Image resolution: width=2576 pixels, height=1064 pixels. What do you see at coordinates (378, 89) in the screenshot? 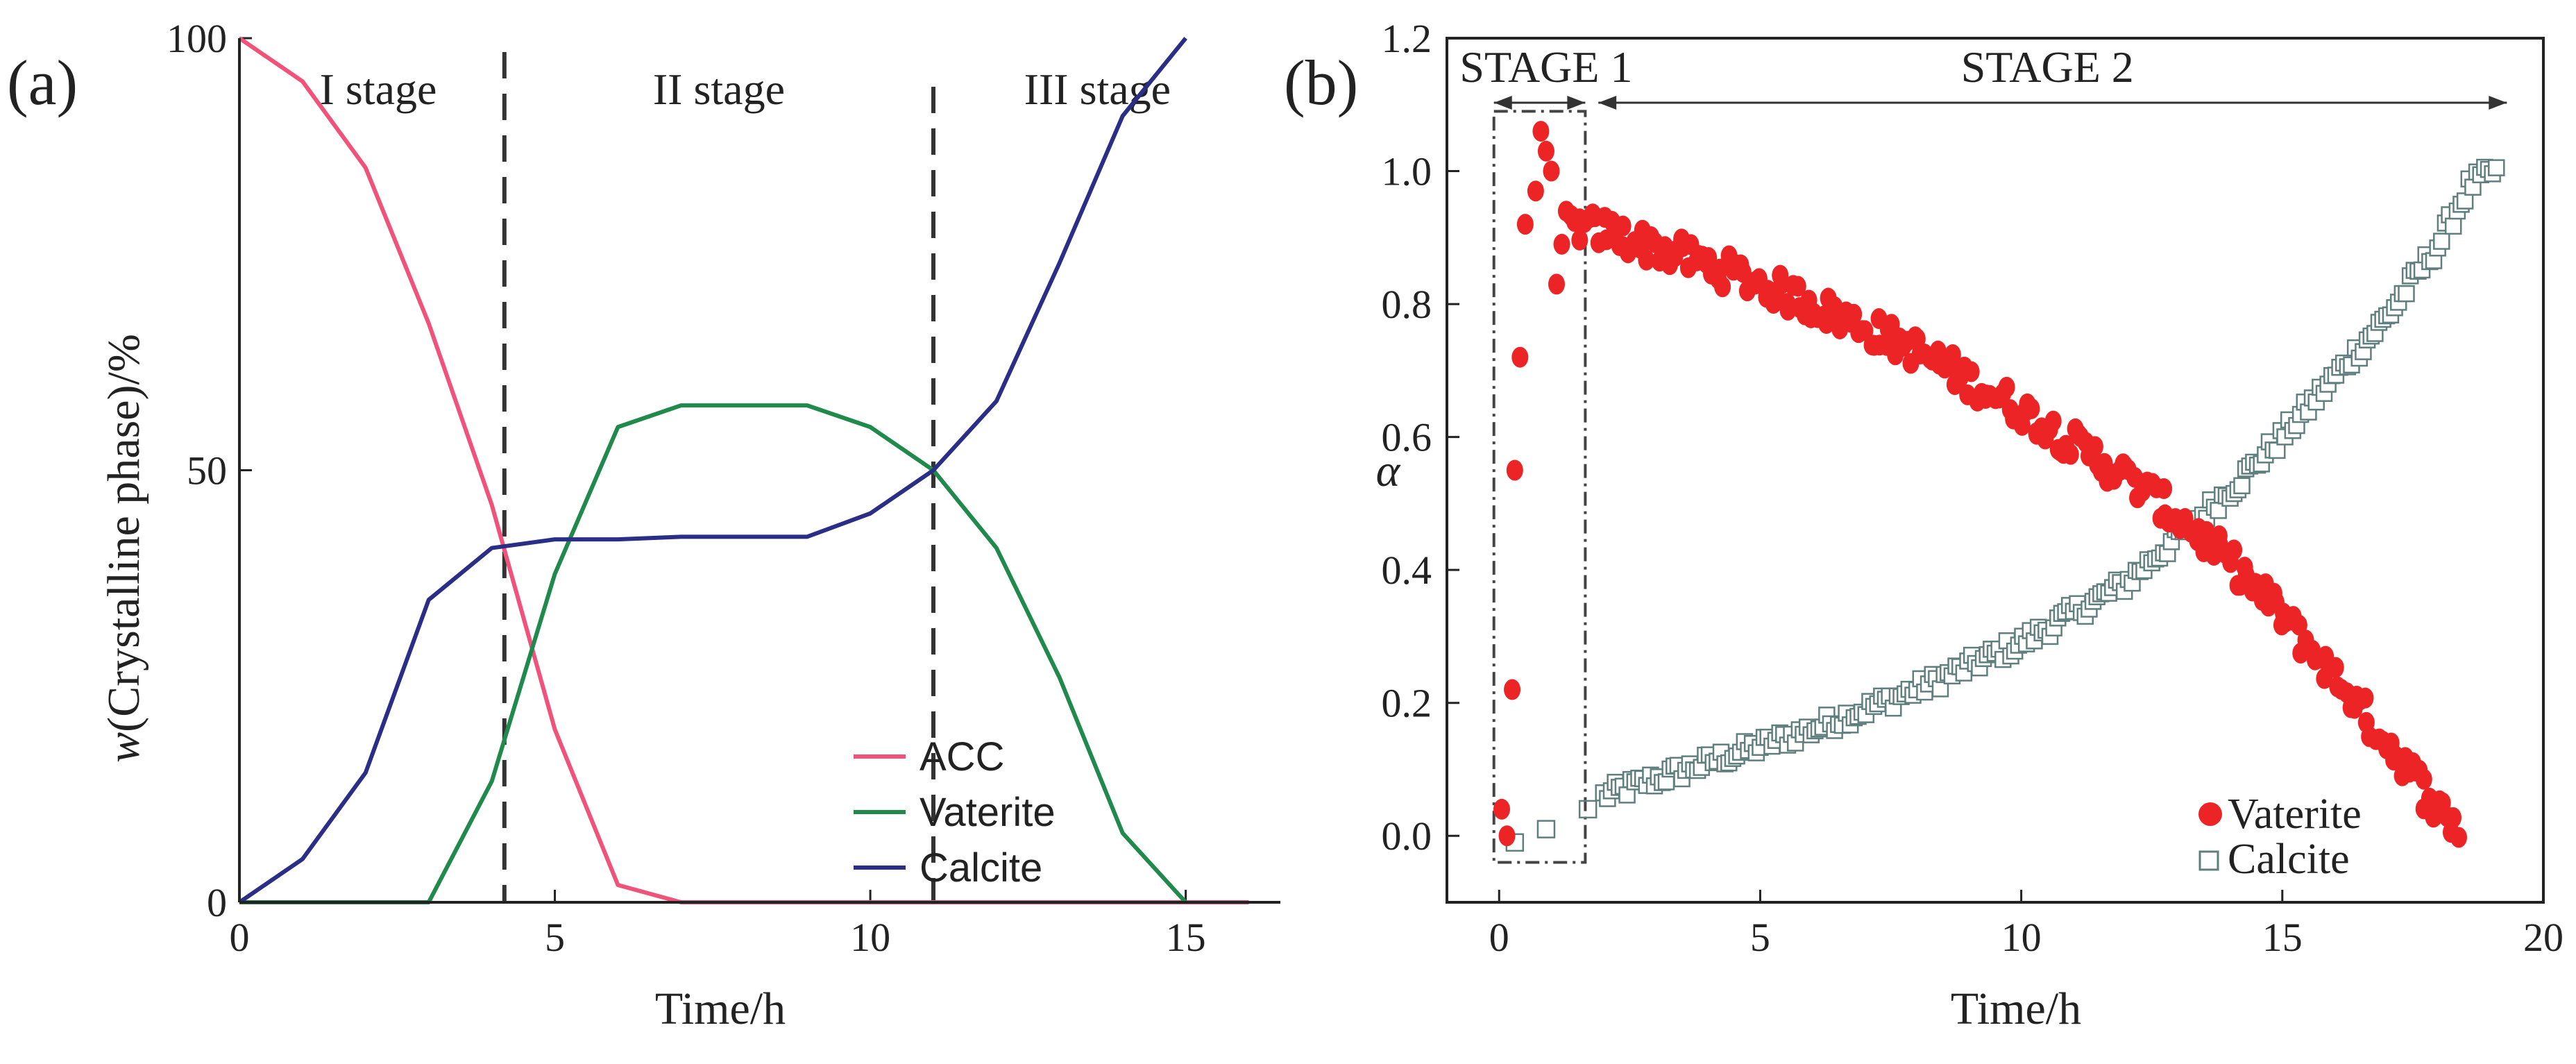
I see `stage-label-1: I stage` at bounding box center [378, 89].